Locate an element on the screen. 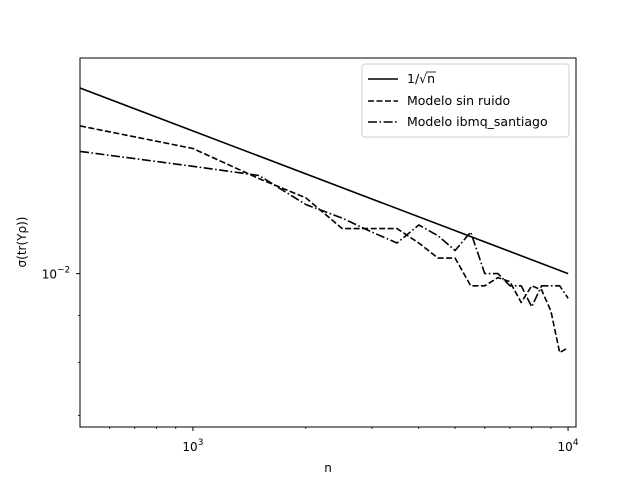  legend-box is located at coordinates (465, 100).